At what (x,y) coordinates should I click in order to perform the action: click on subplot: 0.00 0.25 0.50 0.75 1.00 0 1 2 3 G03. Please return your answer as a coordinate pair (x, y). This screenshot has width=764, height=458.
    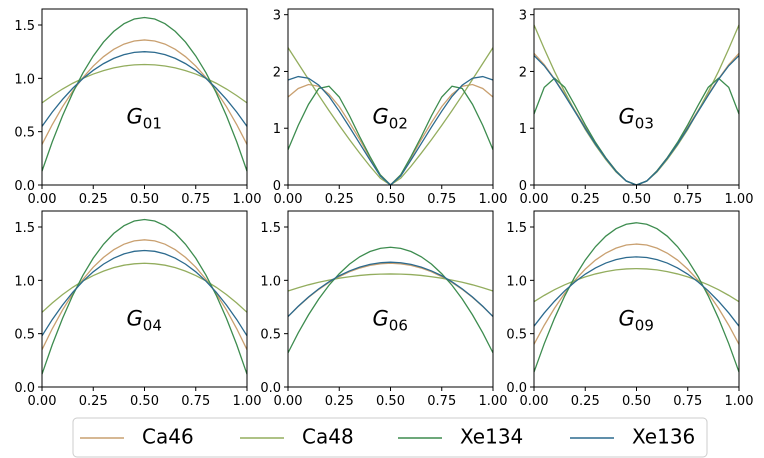
    Looking at the image, I should click on (636, 107).